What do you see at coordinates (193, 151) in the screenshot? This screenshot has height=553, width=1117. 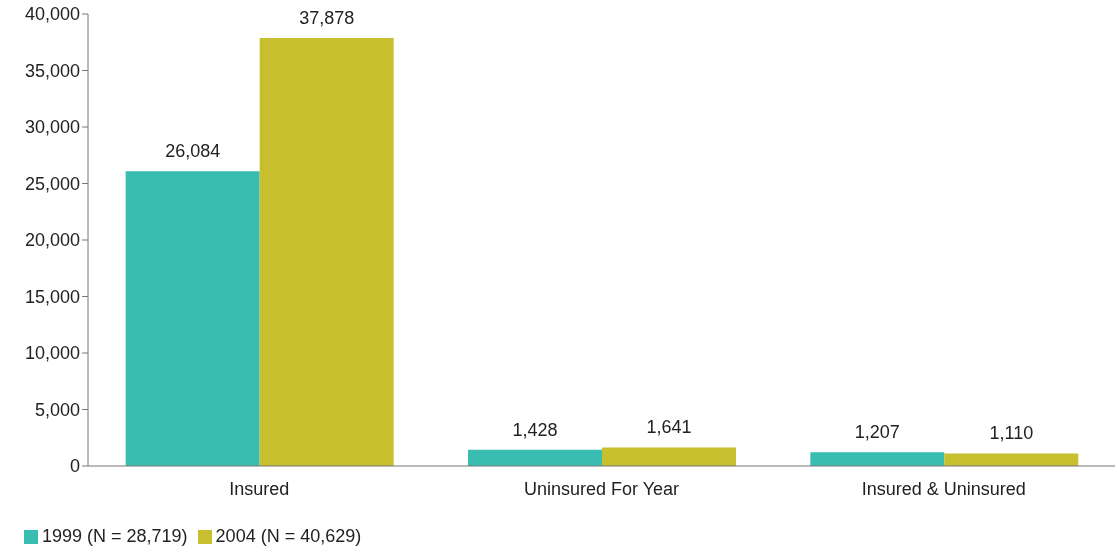 I see `data-label: 26,084` at bounding box center [193, 151].